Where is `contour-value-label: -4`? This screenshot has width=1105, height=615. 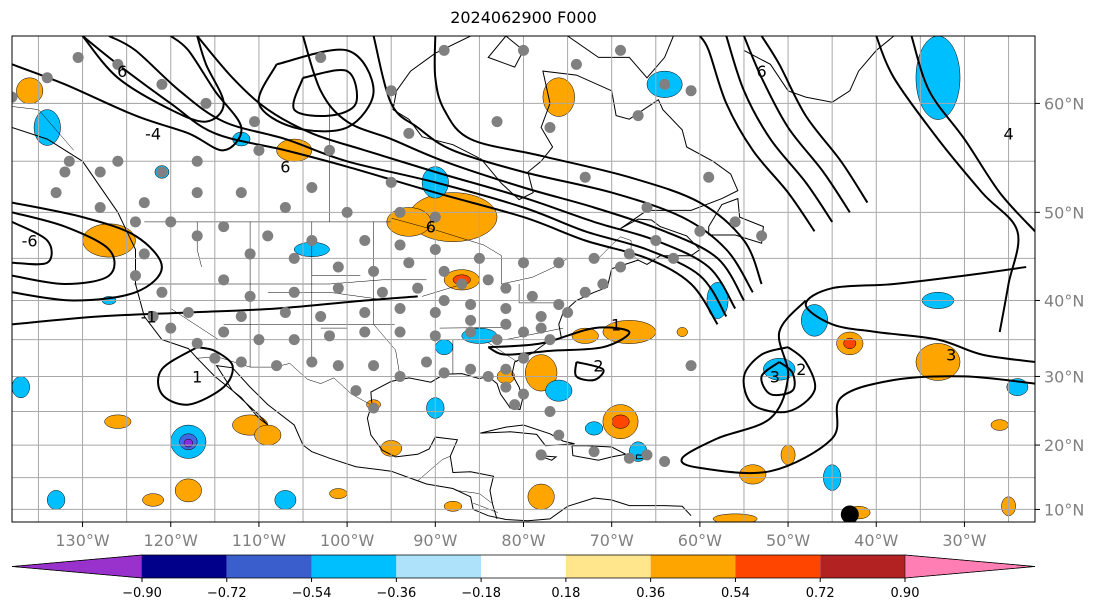
contour-value-label: -4 is located at coordinates (153, 133).